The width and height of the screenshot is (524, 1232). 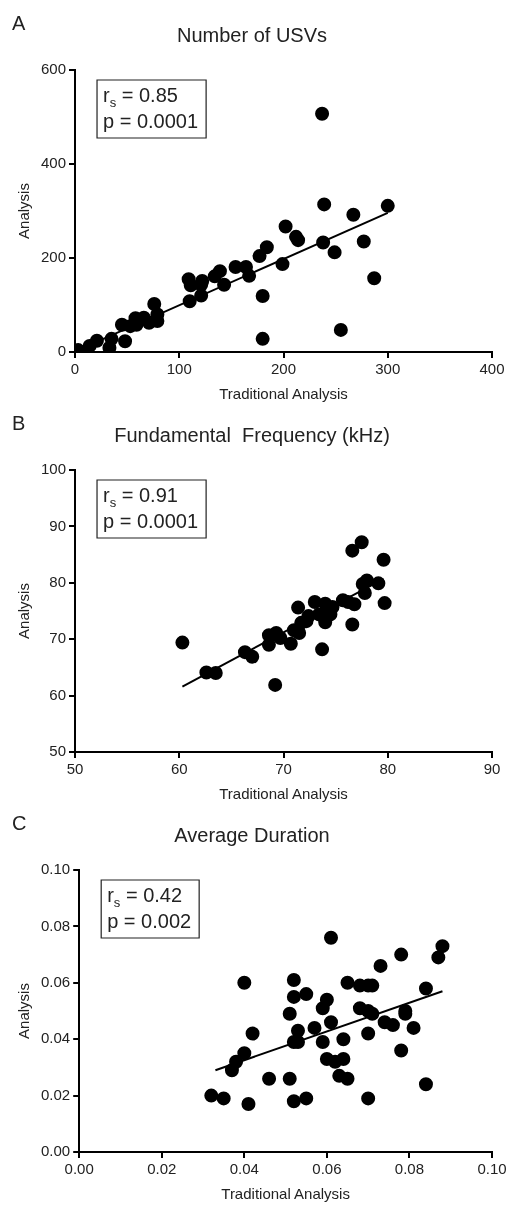 I want to click on y-tick-label: 400, so click(x=54, y=163).